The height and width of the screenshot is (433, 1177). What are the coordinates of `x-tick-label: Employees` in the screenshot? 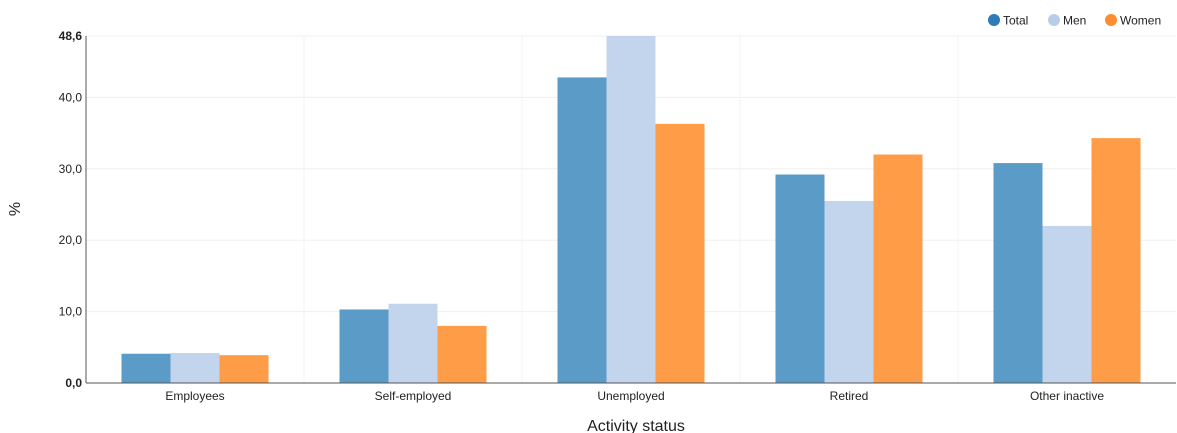 It's located at (194, 396).